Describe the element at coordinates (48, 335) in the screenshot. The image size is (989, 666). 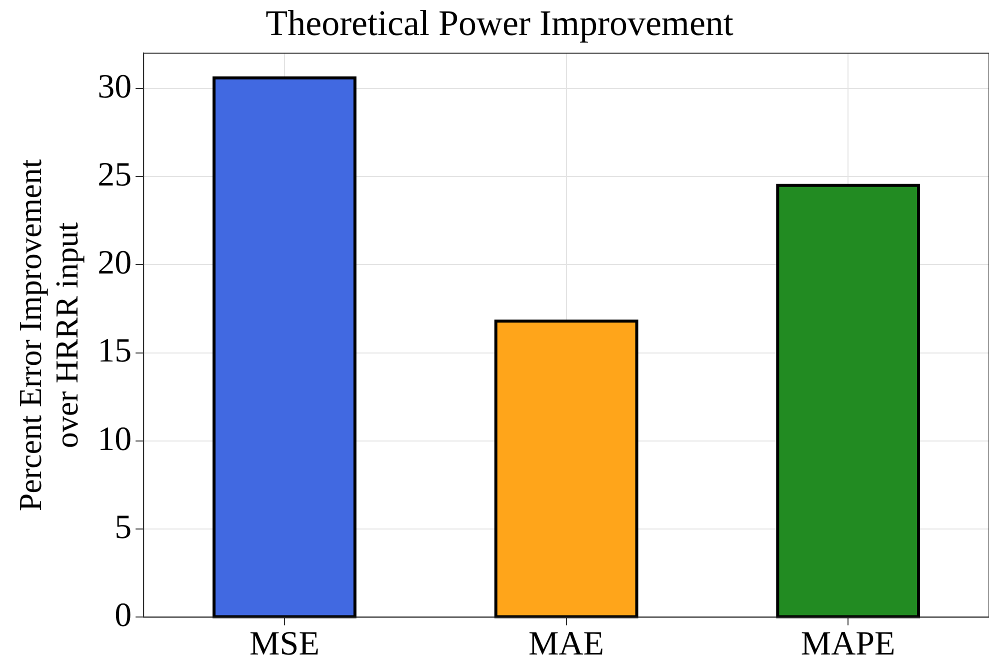
I see `y-axis-title: Percent Error Improvement over HRRR input` at that location.